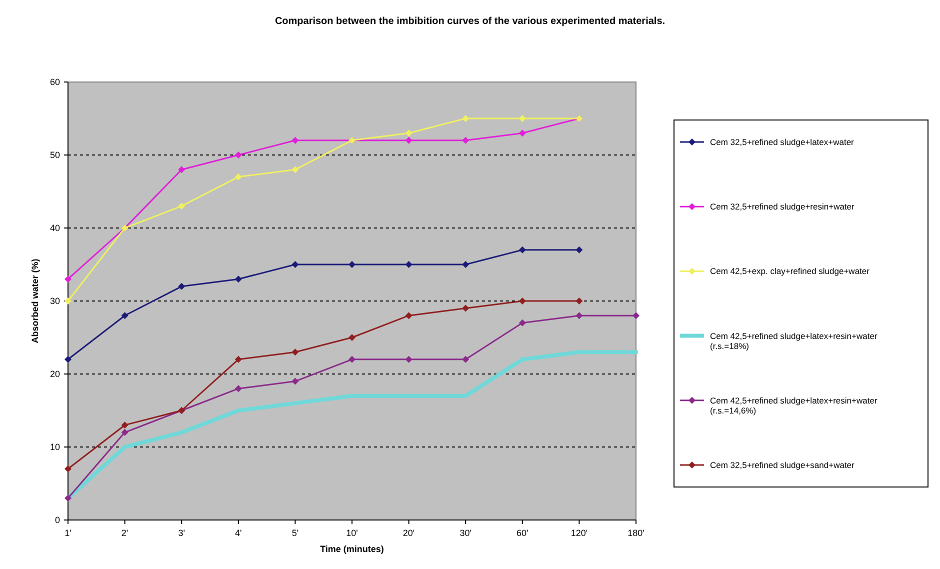 The height and width of the screenshot is (569, 940). Describe the element at coordinates (55, 374) in the screenshot. I see `y-tick-label: 20` at that location.